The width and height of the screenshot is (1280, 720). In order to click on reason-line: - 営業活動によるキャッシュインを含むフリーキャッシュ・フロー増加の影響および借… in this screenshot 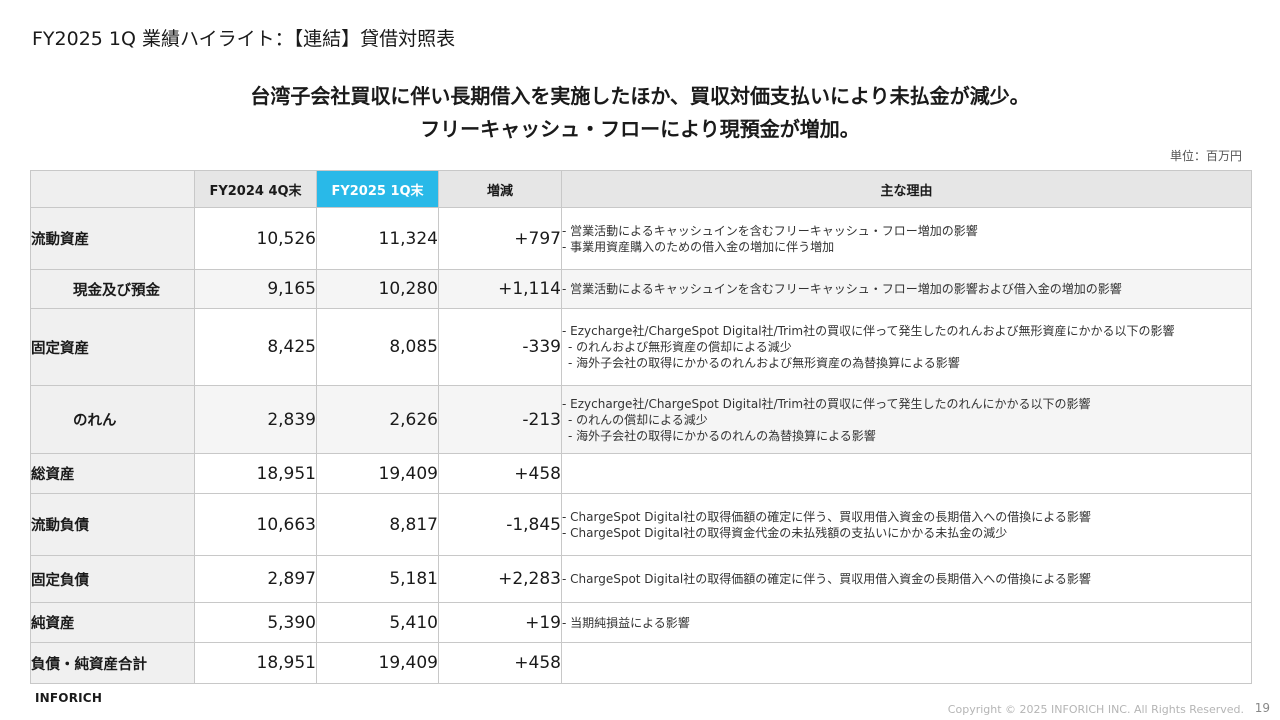, I will do `click(842, 289)`.